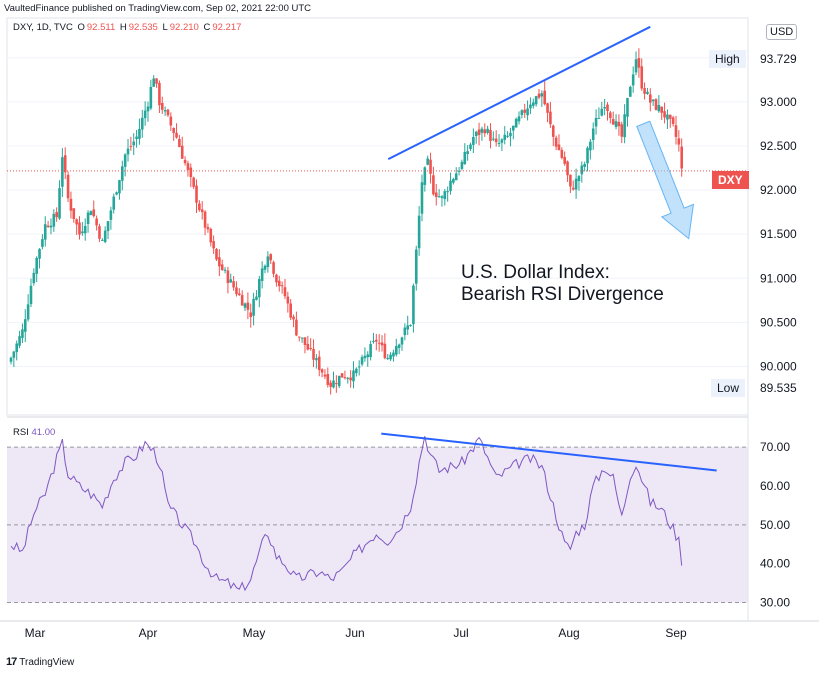  What do you see at coordinates (778, 190) in the screenshot?
I see `price-tick-label: 92.000` at bounding box center [778, 190].